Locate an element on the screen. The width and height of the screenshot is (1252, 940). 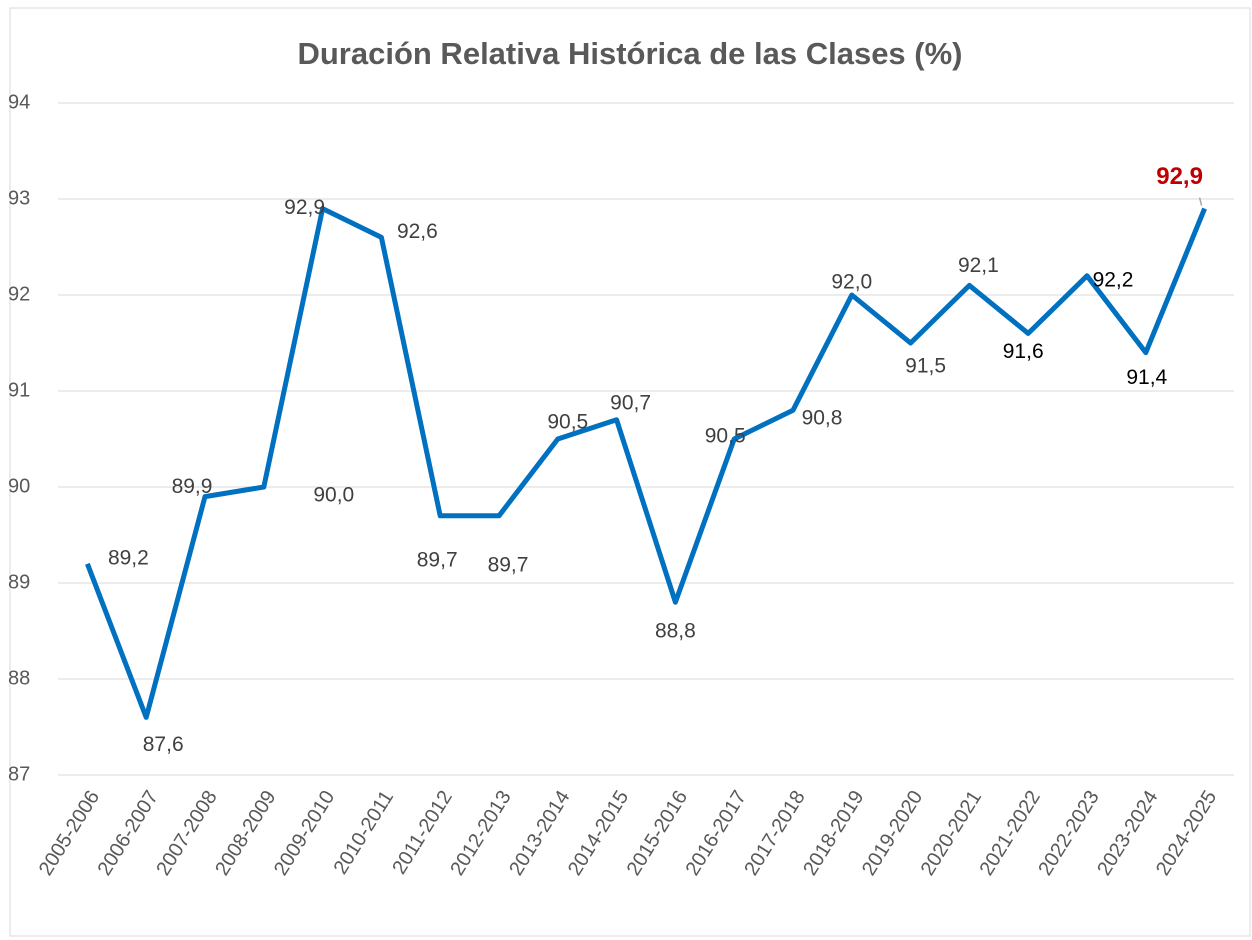
y-tick-label: 88 is located at coordinates (19, 678).